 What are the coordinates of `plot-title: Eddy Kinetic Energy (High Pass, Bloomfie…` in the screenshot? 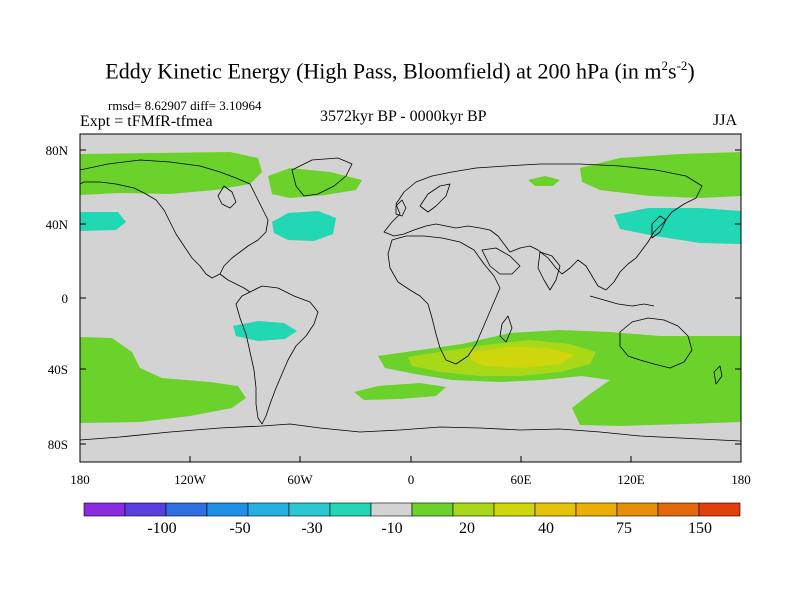 It's located at (400, 71).